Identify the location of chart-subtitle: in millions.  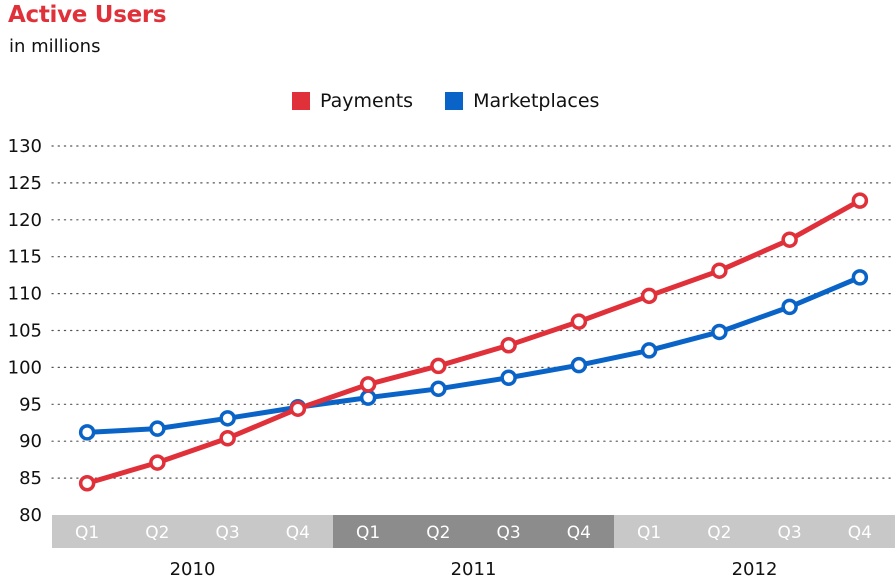
(55, 46).